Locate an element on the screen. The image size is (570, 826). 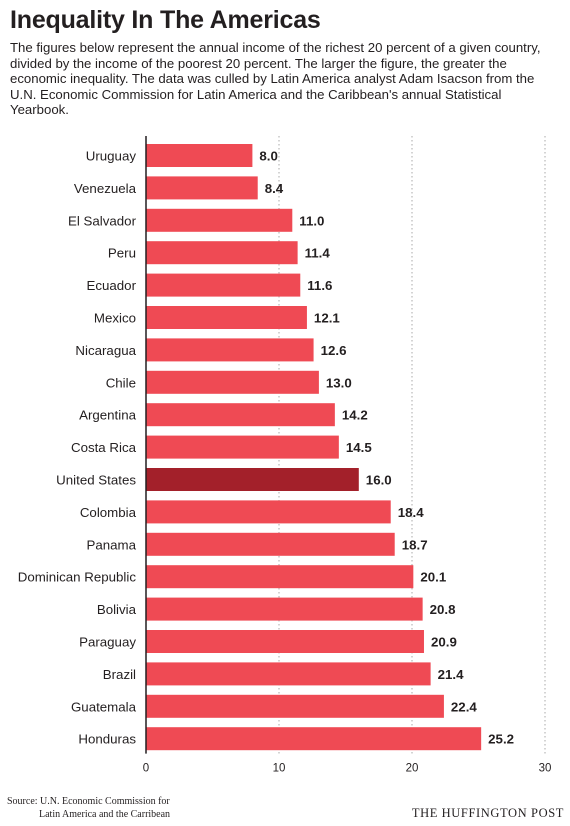
category-label: Colombia is located at coordinates (108, 512).